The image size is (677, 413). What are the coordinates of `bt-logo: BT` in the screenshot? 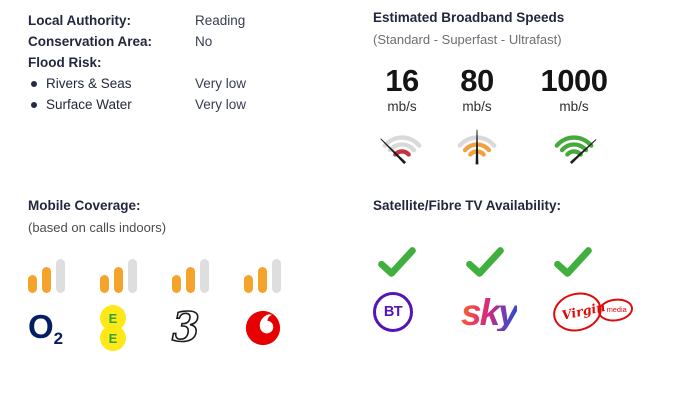 It's located at (393, 312).